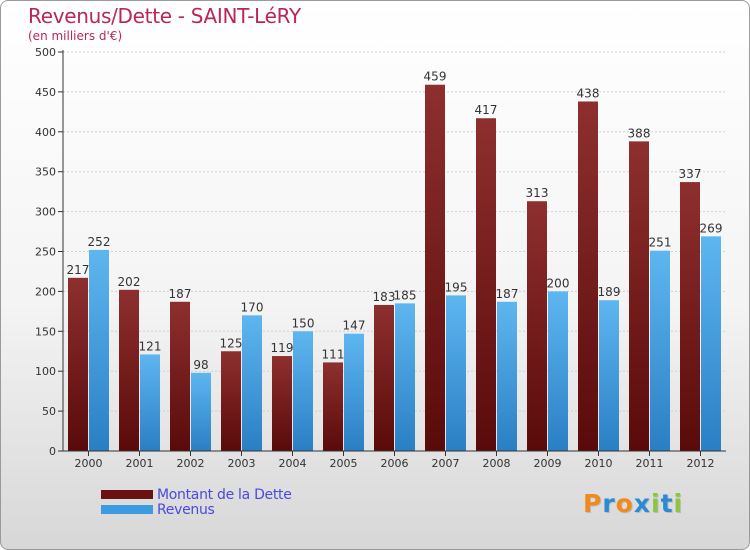 The height and width of the screenshot is (550, 750). I want to click on legend: Montant de la Dette Revenus, so click(196, 502).